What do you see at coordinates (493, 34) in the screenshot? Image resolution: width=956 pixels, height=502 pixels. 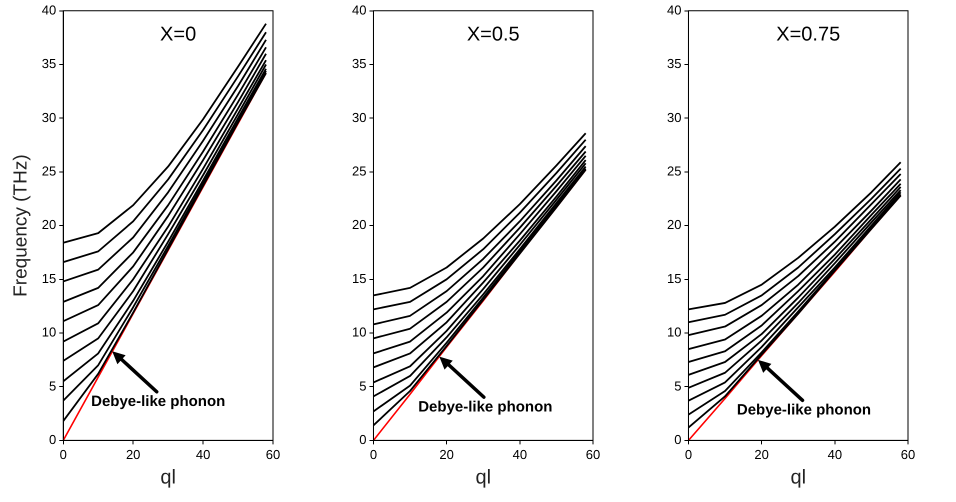 I see `text: X=0.5` at bounding box center [493, 34].